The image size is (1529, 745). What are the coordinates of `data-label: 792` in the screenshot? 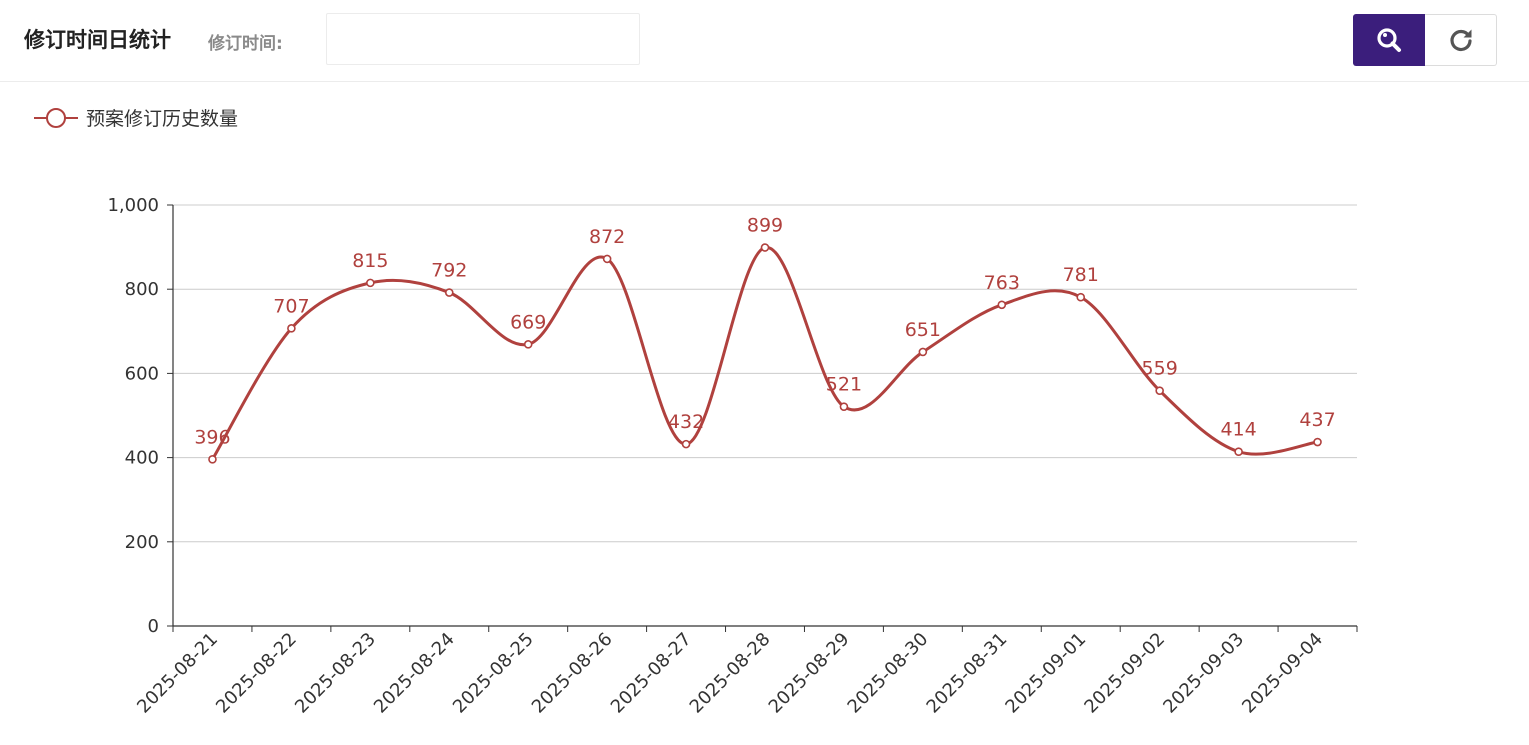 It's located at (449, 271).